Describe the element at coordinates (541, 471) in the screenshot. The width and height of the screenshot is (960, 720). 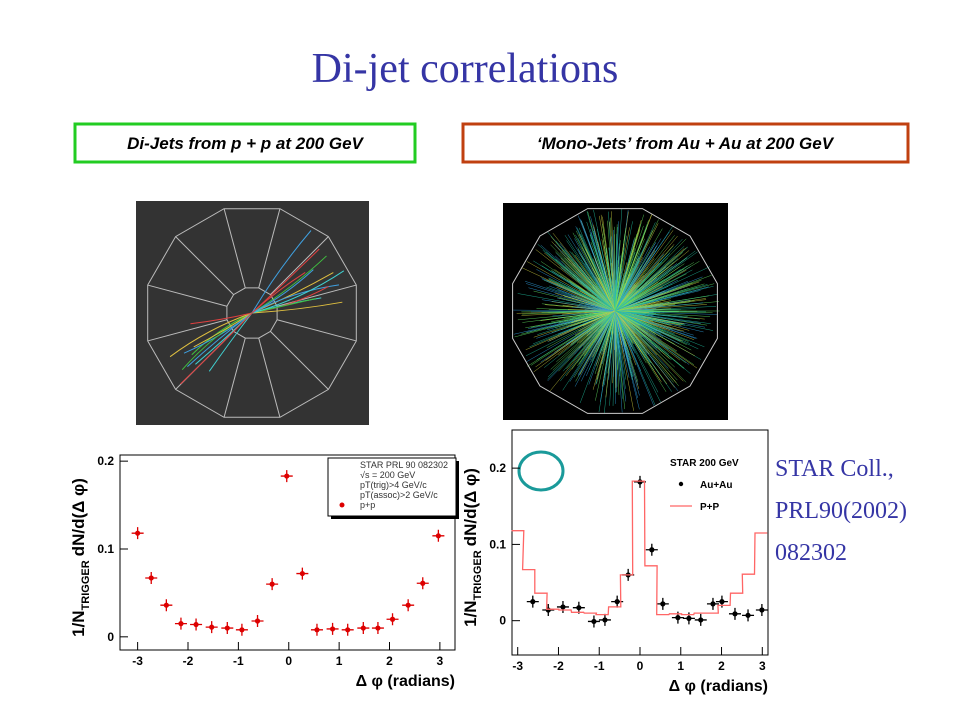
I see `highlight-circle` at that location.